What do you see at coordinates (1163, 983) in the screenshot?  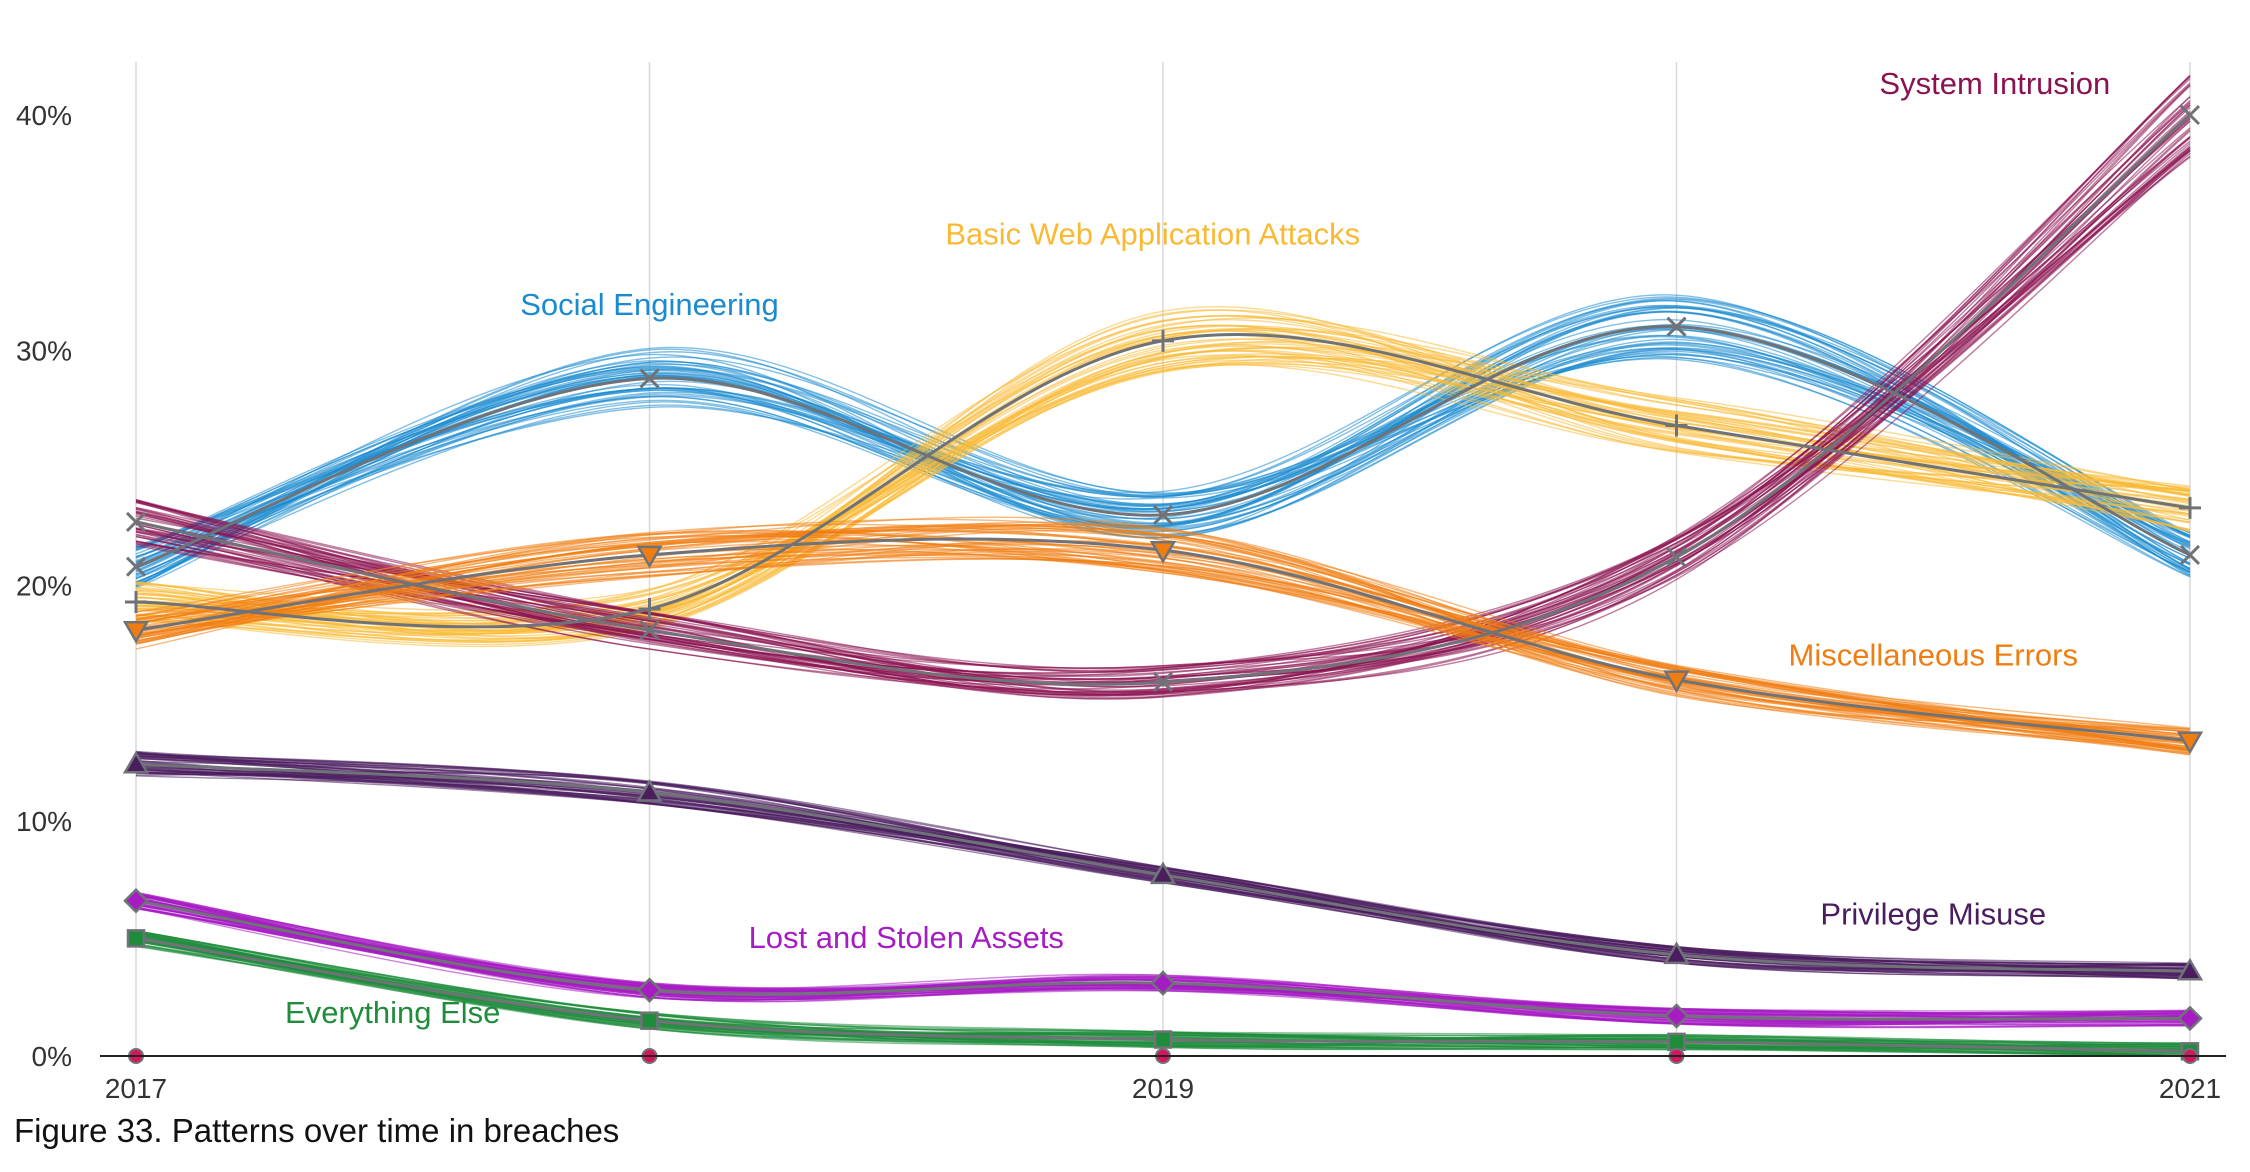 I see `marker-lost-and-stolen-assets-2019` at bounding box center [1163, 983].